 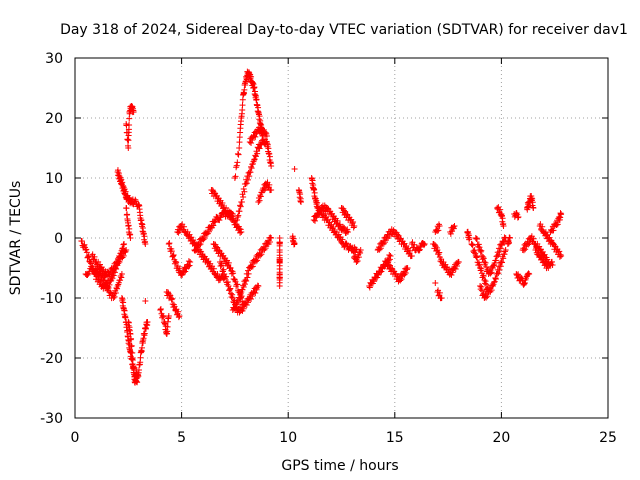 What do you see at coordinates (54, 59) in the screenshot?
I see `y-tick-label: 30` at bounding box center [54, 59].